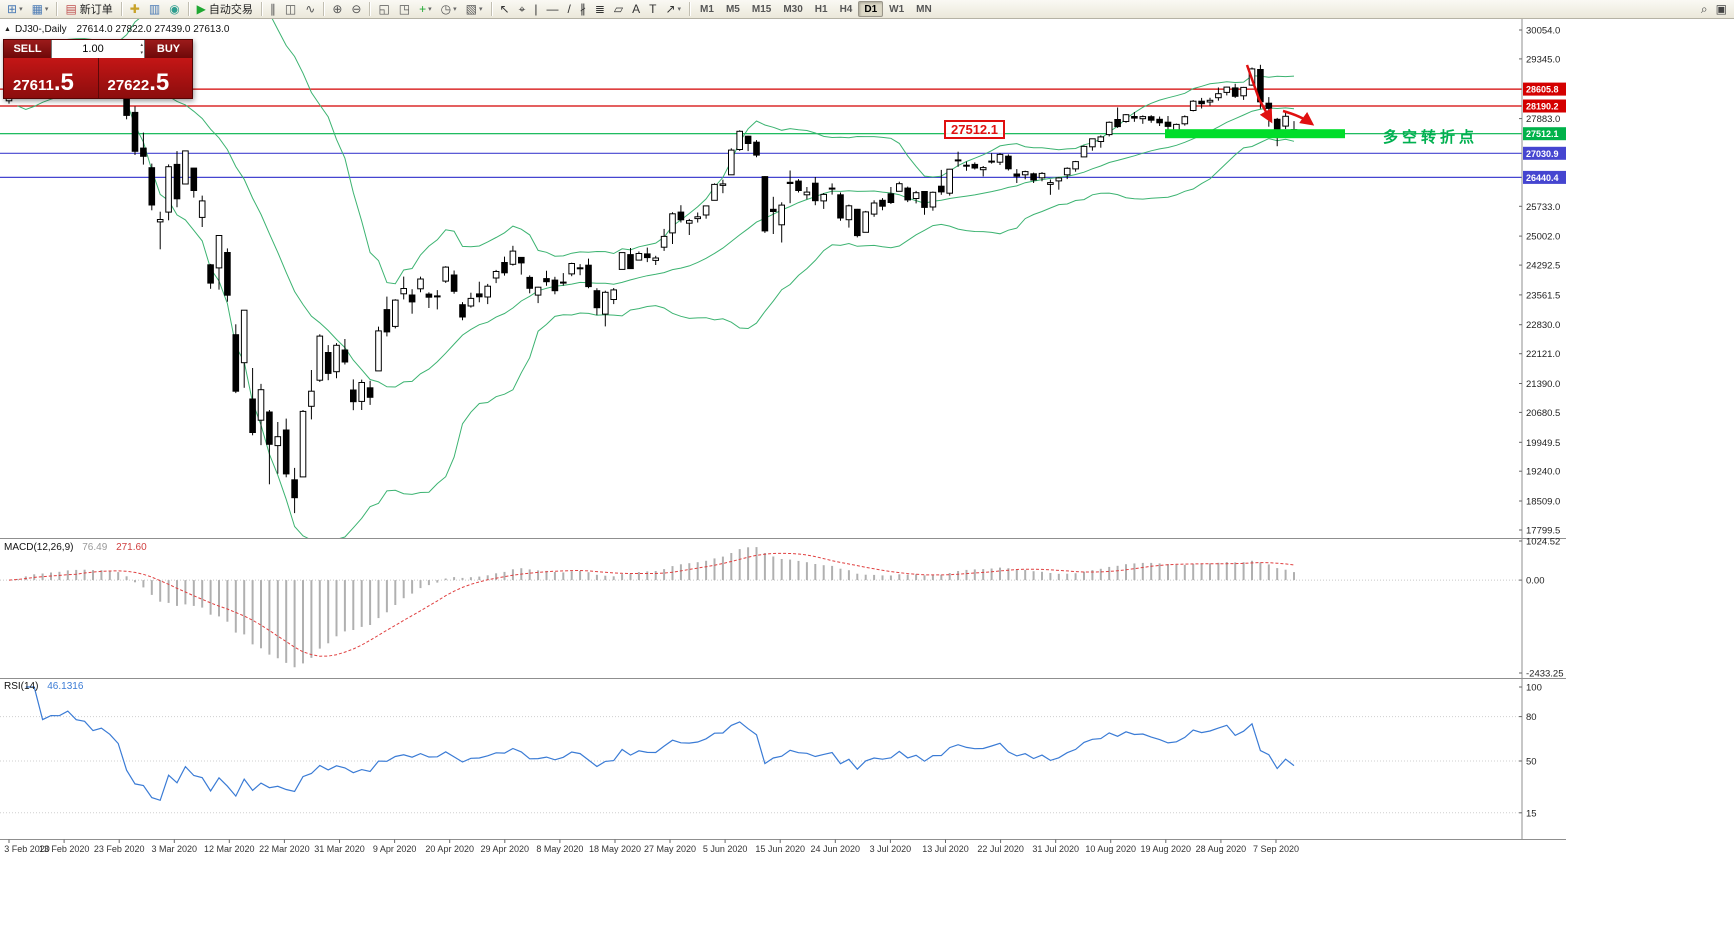 This screenshot has height=942, width=1734. What do you see at coordinates (430, 9) in the screenshot?
I see `indicators-button-dropdown-icon: ▾` at bounding box center [430, 9].